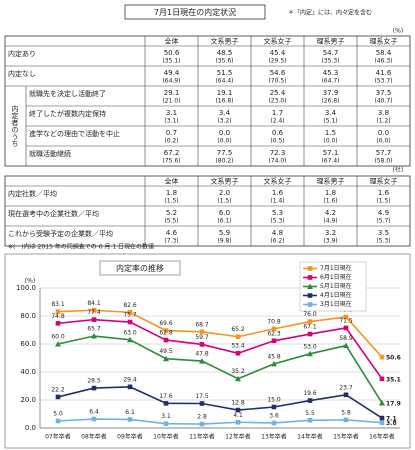 This screenshot has height=450, width=415. What do you see at coordinates (384, 73) in the screenshot?
I see `cell-value: 41.6` at bounding box center [384, 73].